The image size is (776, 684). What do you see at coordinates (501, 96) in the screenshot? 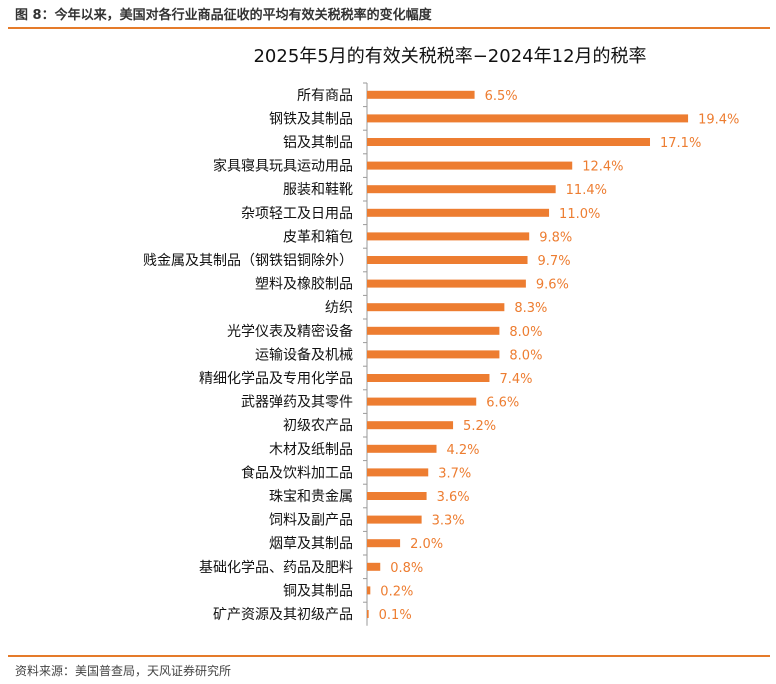
I see `data-label: 6.5%` at bounding box center [501, 96].